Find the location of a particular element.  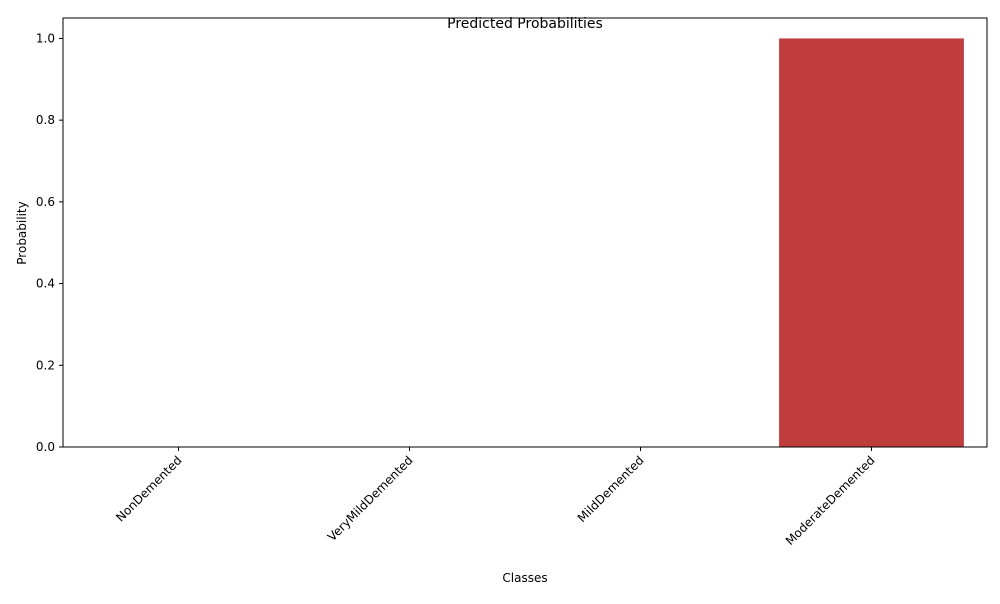

x-tick-label: MildDemented is located at coordinates (611, 489).